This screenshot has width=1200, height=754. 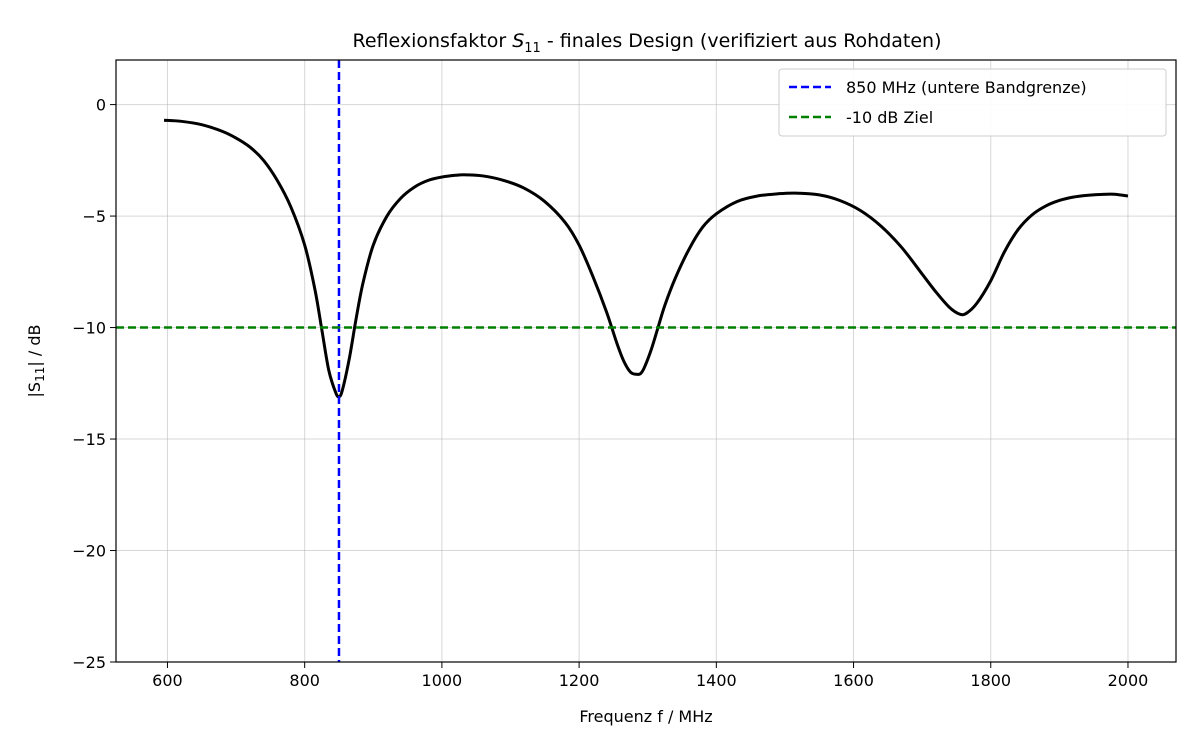 What do you see at coordinates (432, 41) in the screenshot?
I see `title-prefix: Reflexionsfaktor` at bounding box center [432, 41].